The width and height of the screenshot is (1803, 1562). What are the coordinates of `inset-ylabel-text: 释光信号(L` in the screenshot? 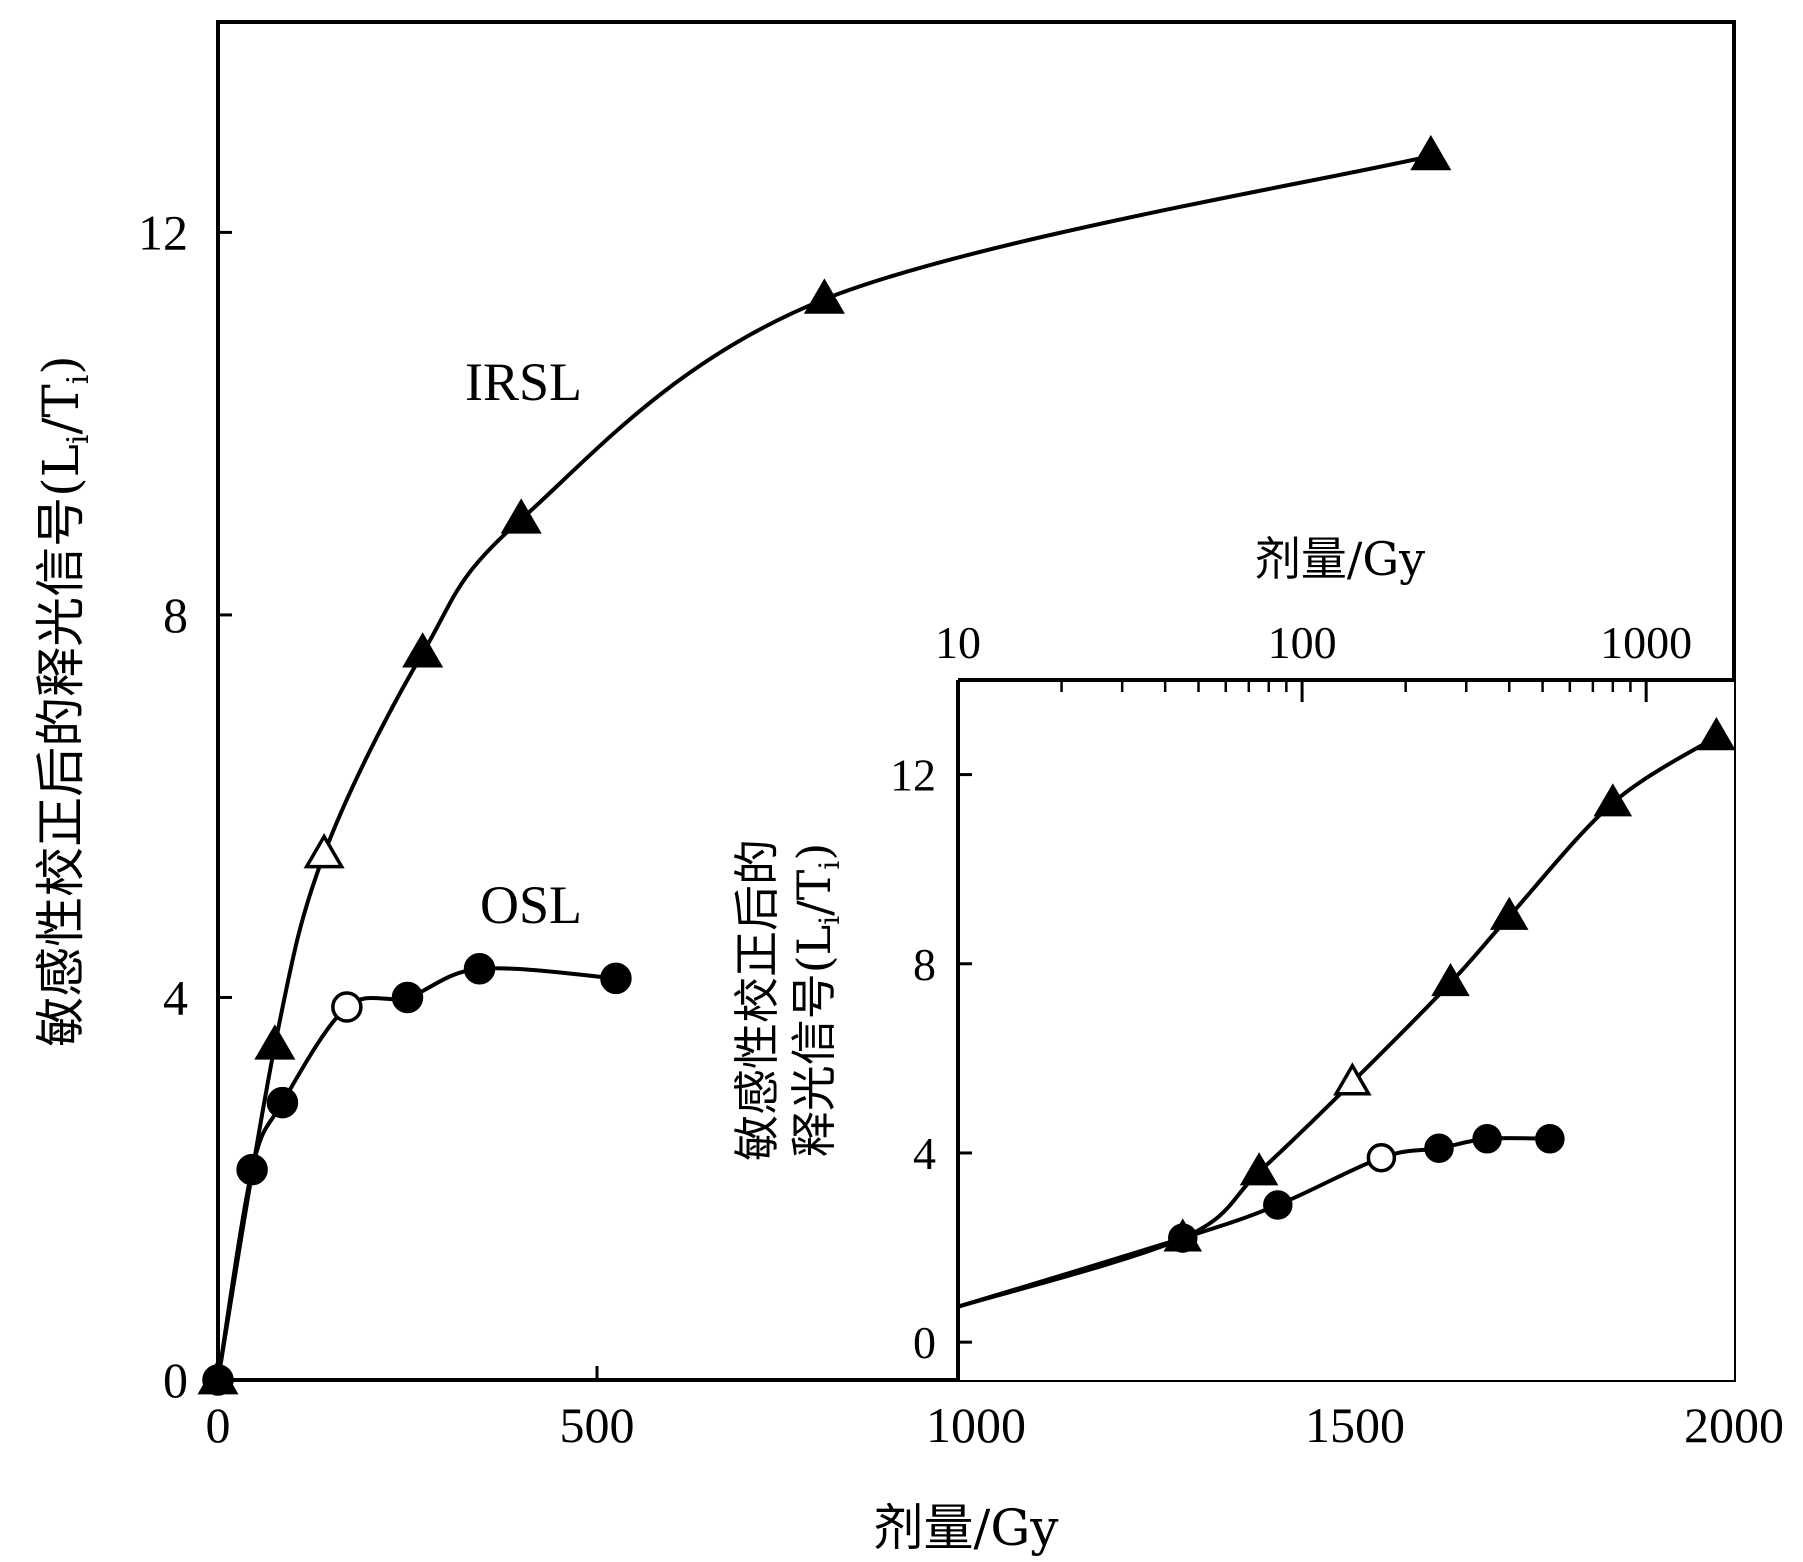 It's located at (814, 1041).